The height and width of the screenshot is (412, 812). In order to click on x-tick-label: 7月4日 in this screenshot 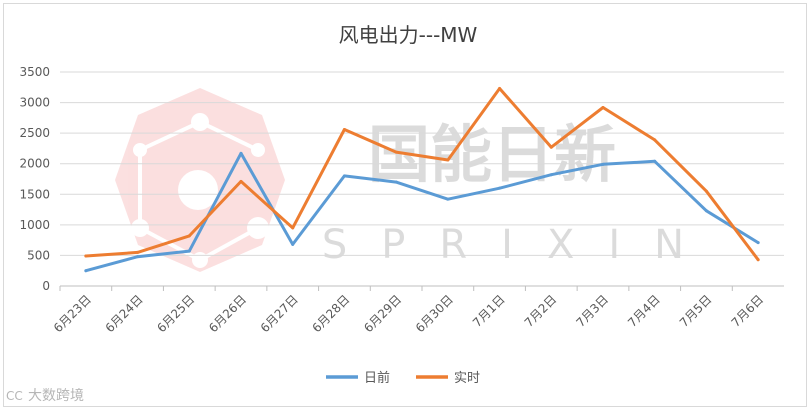, I will do `click(644, 311)`.